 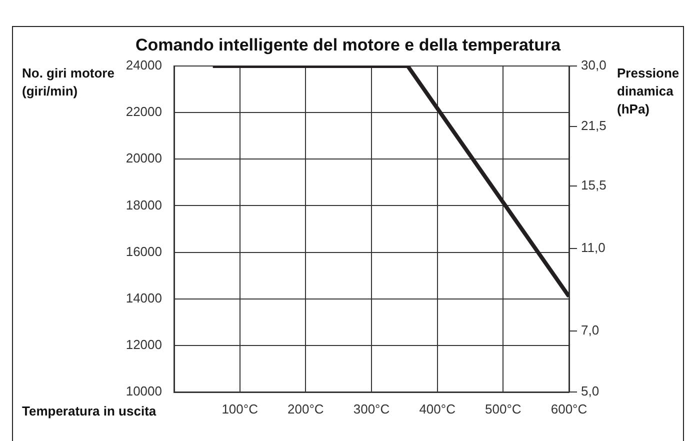 What do you see at coordinates (593, 126) in the screenshot?
I see `y2-tick-label: 21,5` at bounding box center [593, 126].